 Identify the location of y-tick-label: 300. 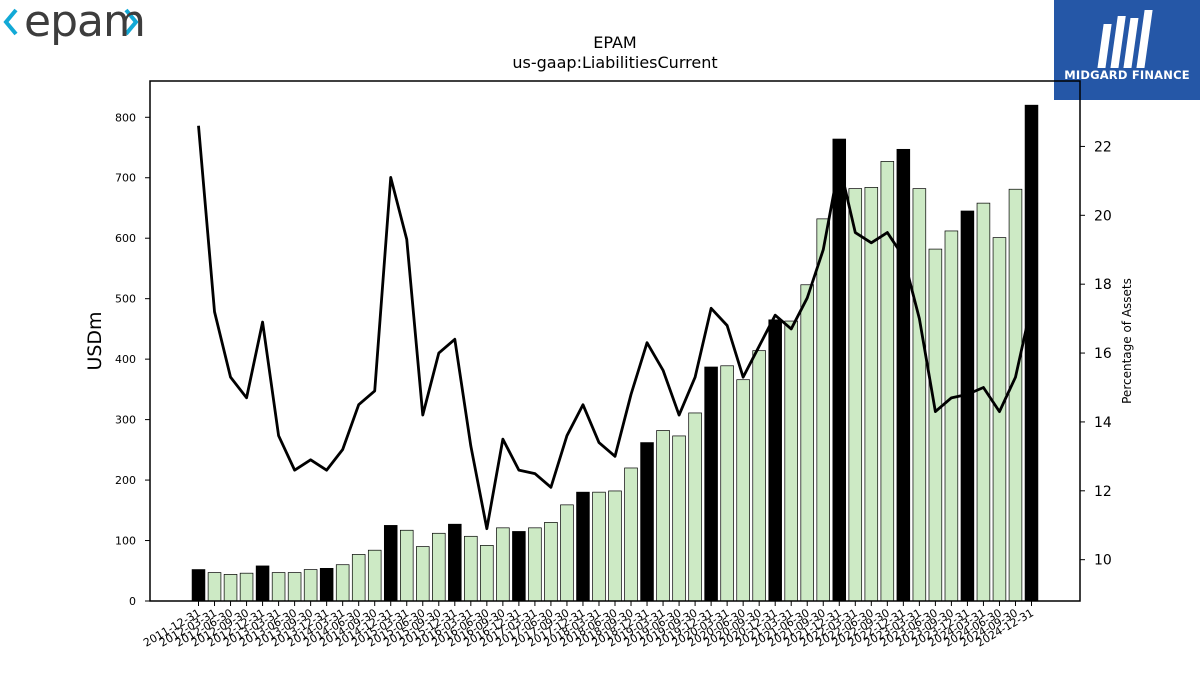
(125, 420).